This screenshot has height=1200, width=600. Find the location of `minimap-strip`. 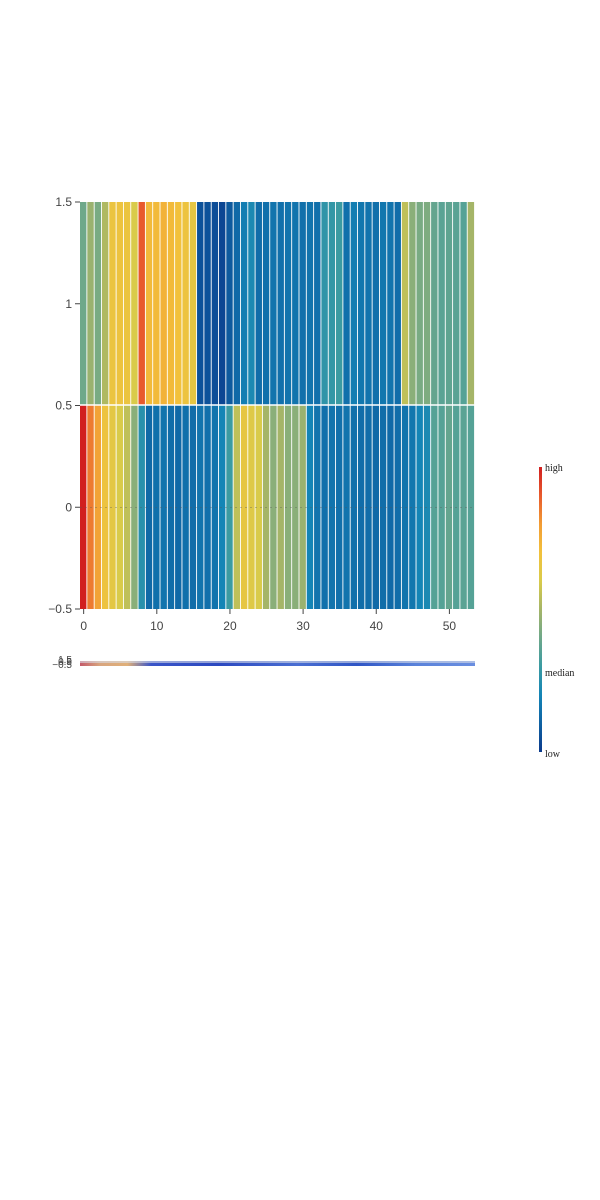

minimap-strip is located at coordinates (277, 663).